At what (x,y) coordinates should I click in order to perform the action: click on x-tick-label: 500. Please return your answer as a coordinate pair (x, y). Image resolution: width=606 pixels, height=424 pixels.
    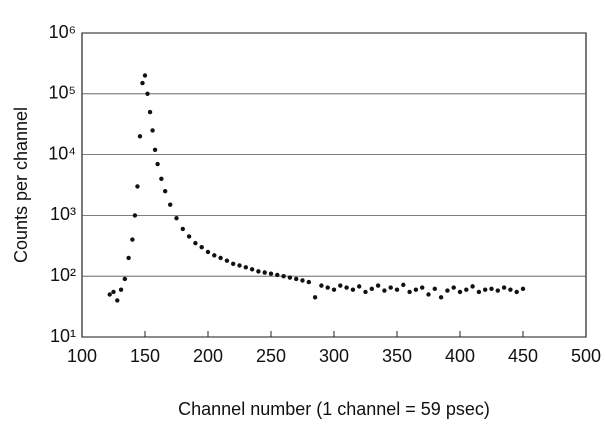
    Looking at the image, I should click on (586, 356).